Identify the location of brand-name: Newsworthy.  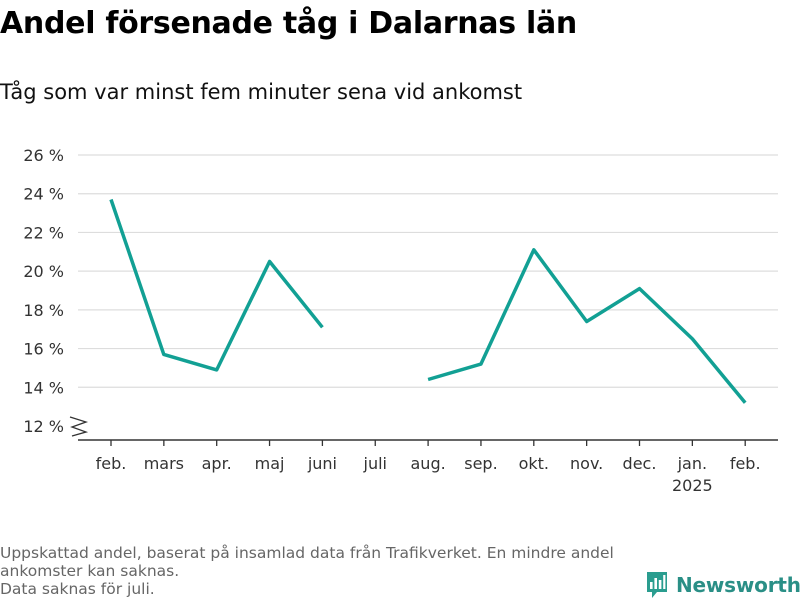
(738, 585).